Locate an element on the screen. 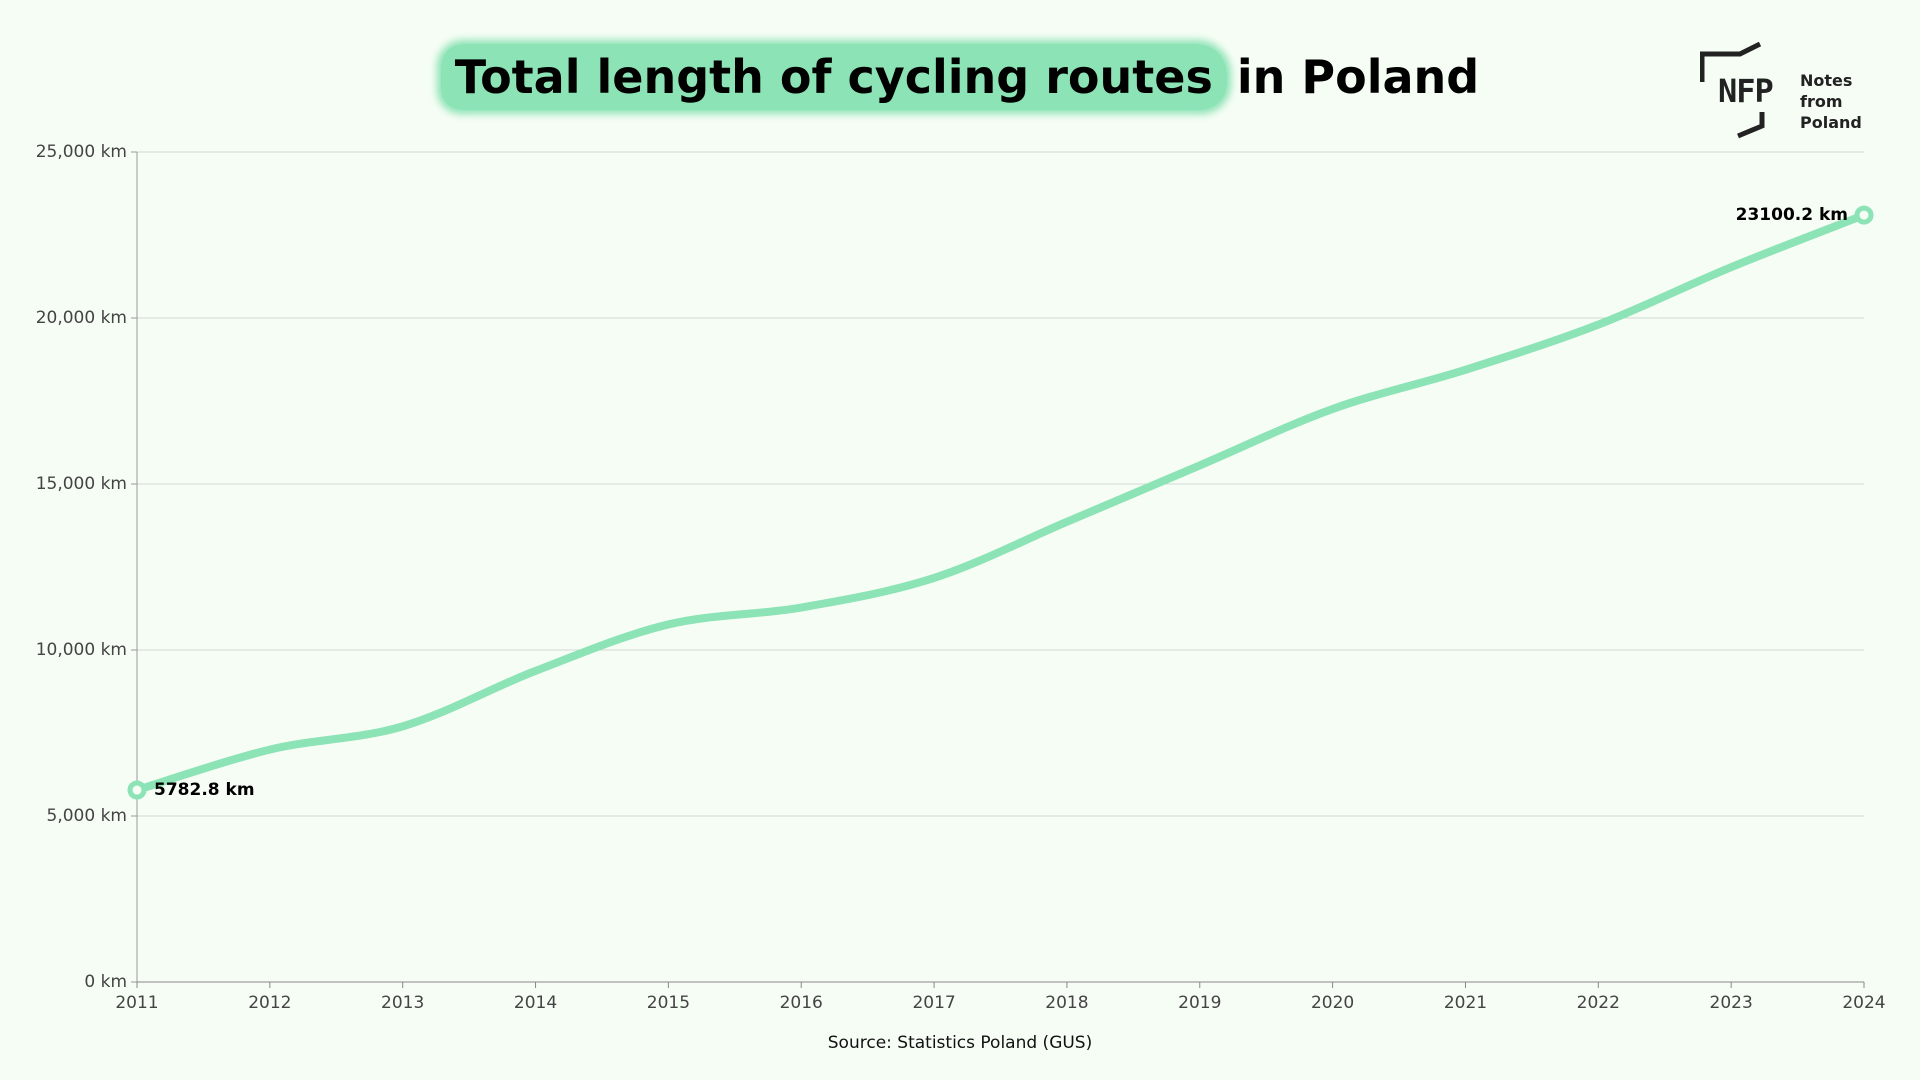 This screenshot has height=1080, width=1920. x-tick-label: 2014 is located at coordinates (535, 1003).